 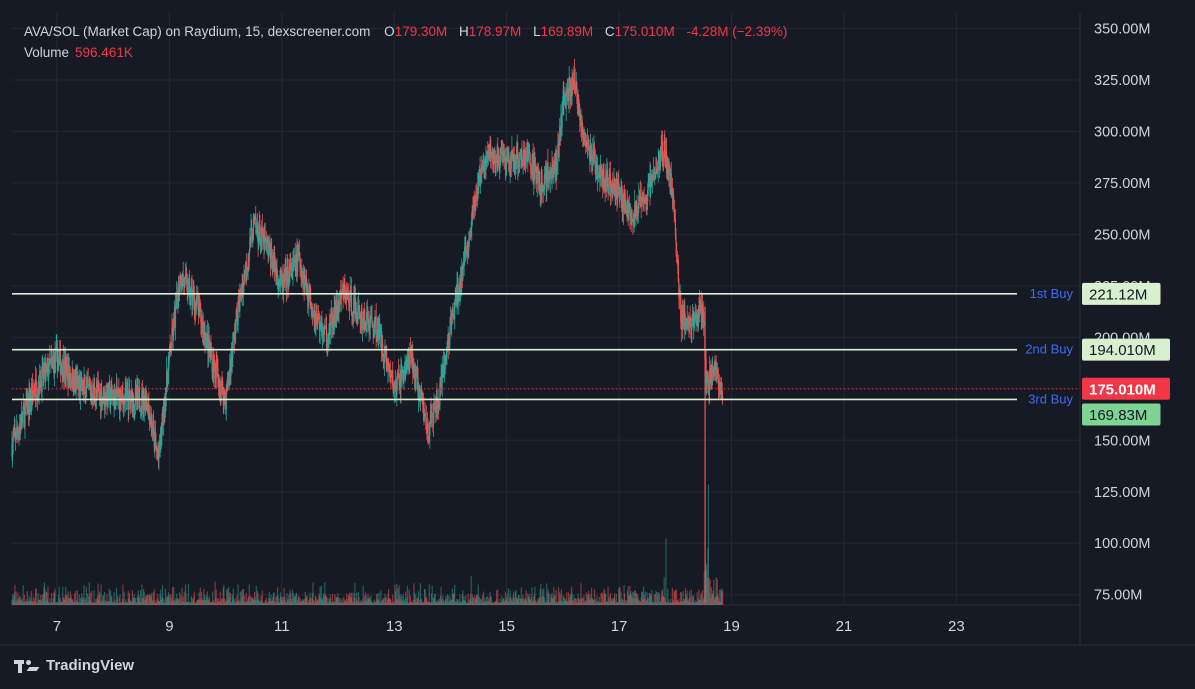 I want to click on level-tag: 221.12M, so click(x=1118, y=294).